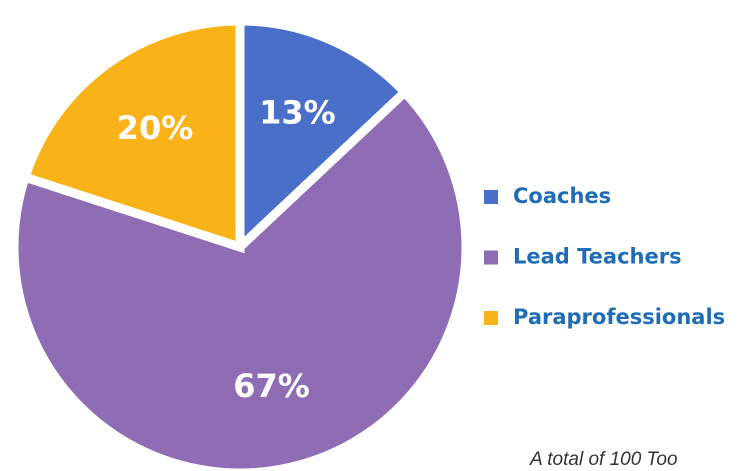  I want to click on legend-label: Coaches, so click(562, 196).